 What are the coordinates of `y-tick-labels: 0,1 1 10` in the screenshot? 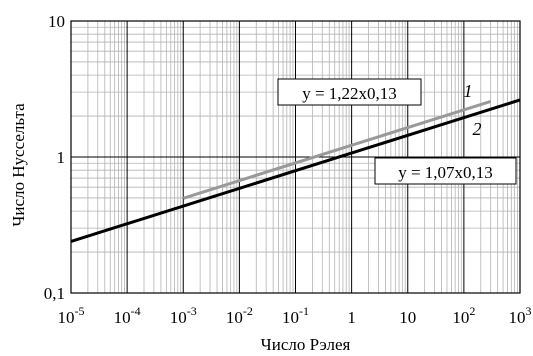 It's located at (54, 157).